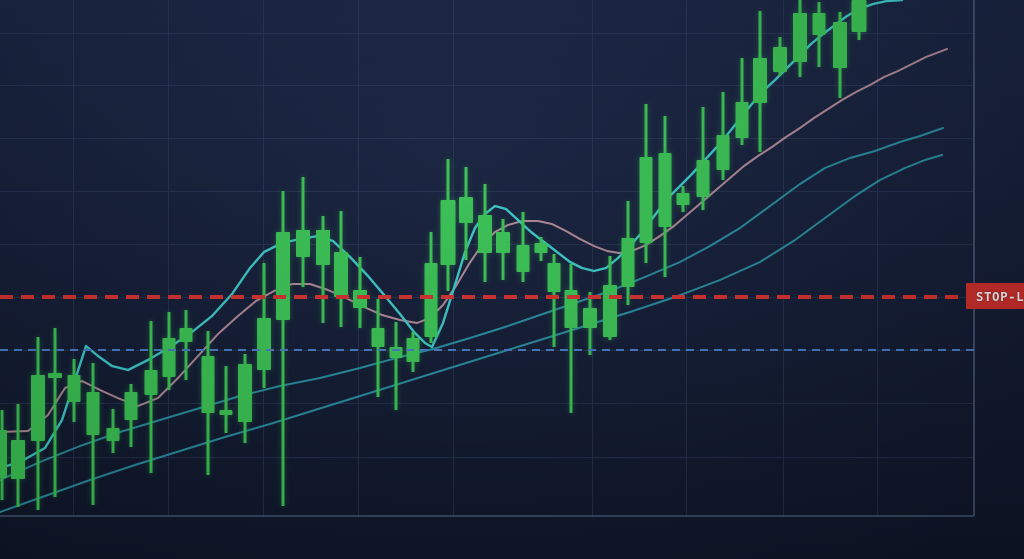 The width and height of the screenshot is (1024, 559). What do you see at coordinates (995, 296) in the screenshot?
I see `stop-loss-label: STOP-LOSS` at bounding box center [995, 296].